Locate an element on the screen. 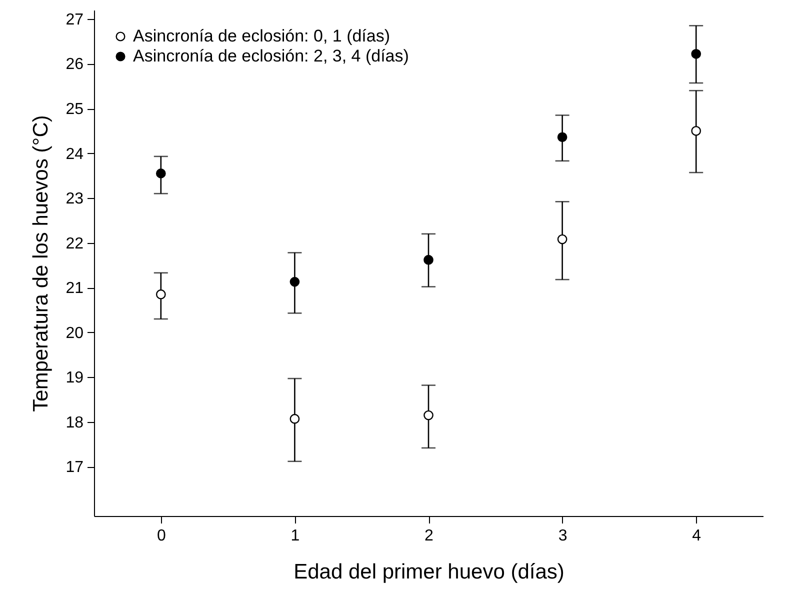 Image resolution: width=801 pixels, height=611 pixels. y-tick-label: 25 is located at coordinates (75, 109).